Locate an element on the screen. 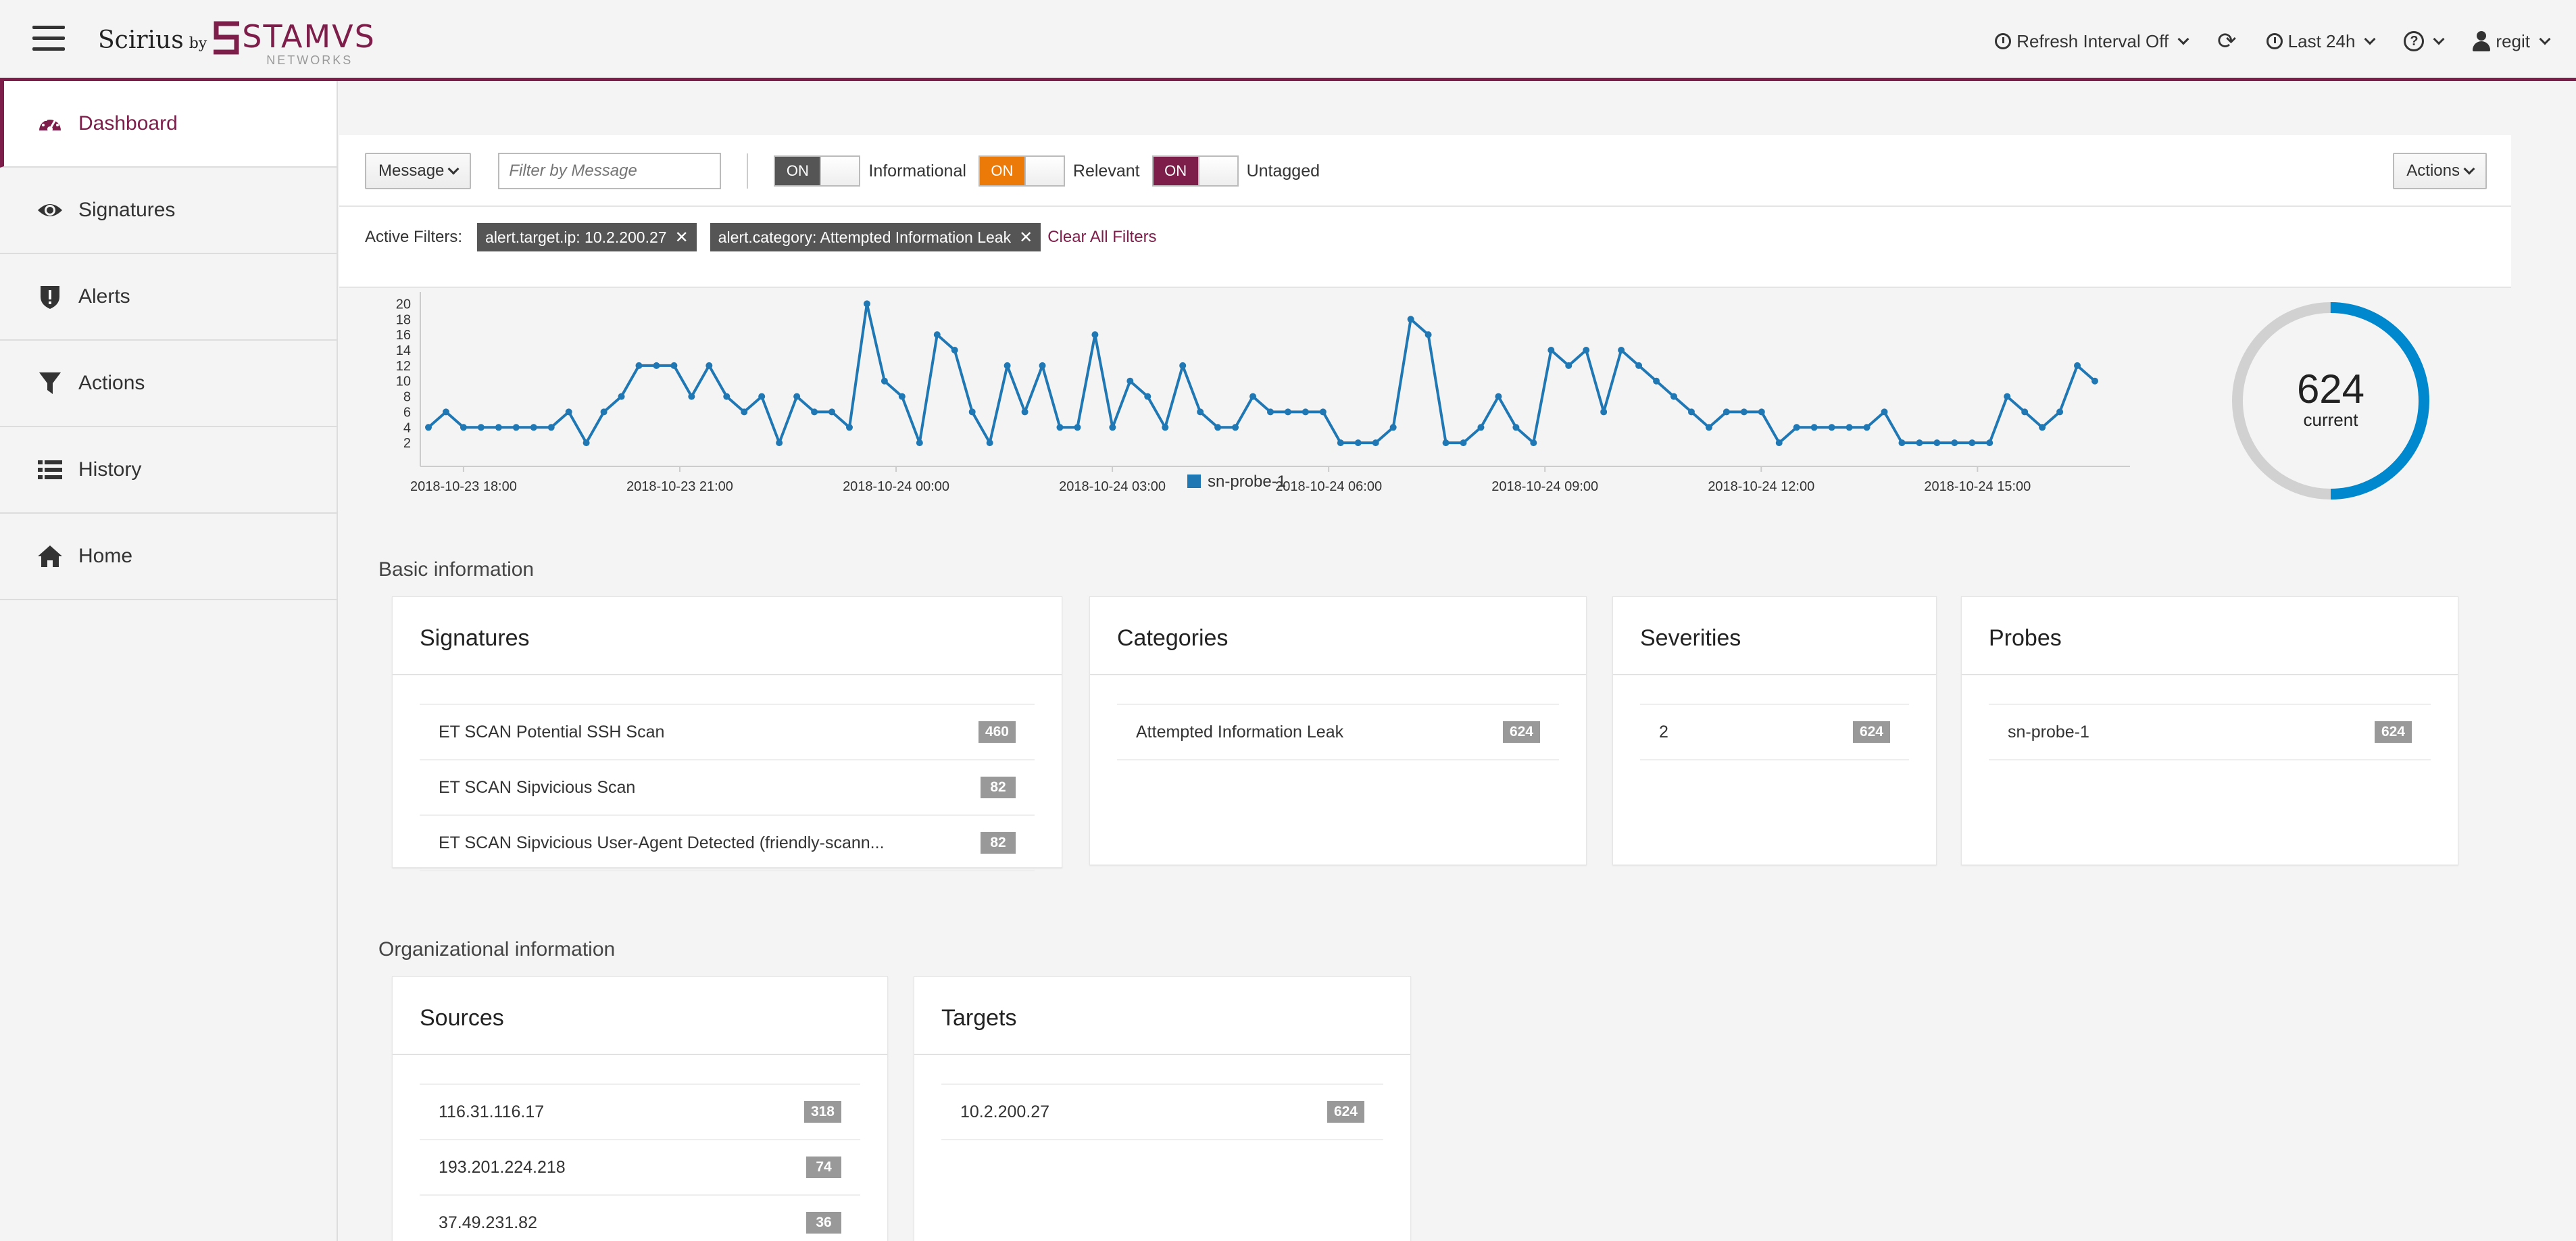 This screenshot has height=1241, width=2576. y-tick-label: 8 is located at coordinates (407, 397).